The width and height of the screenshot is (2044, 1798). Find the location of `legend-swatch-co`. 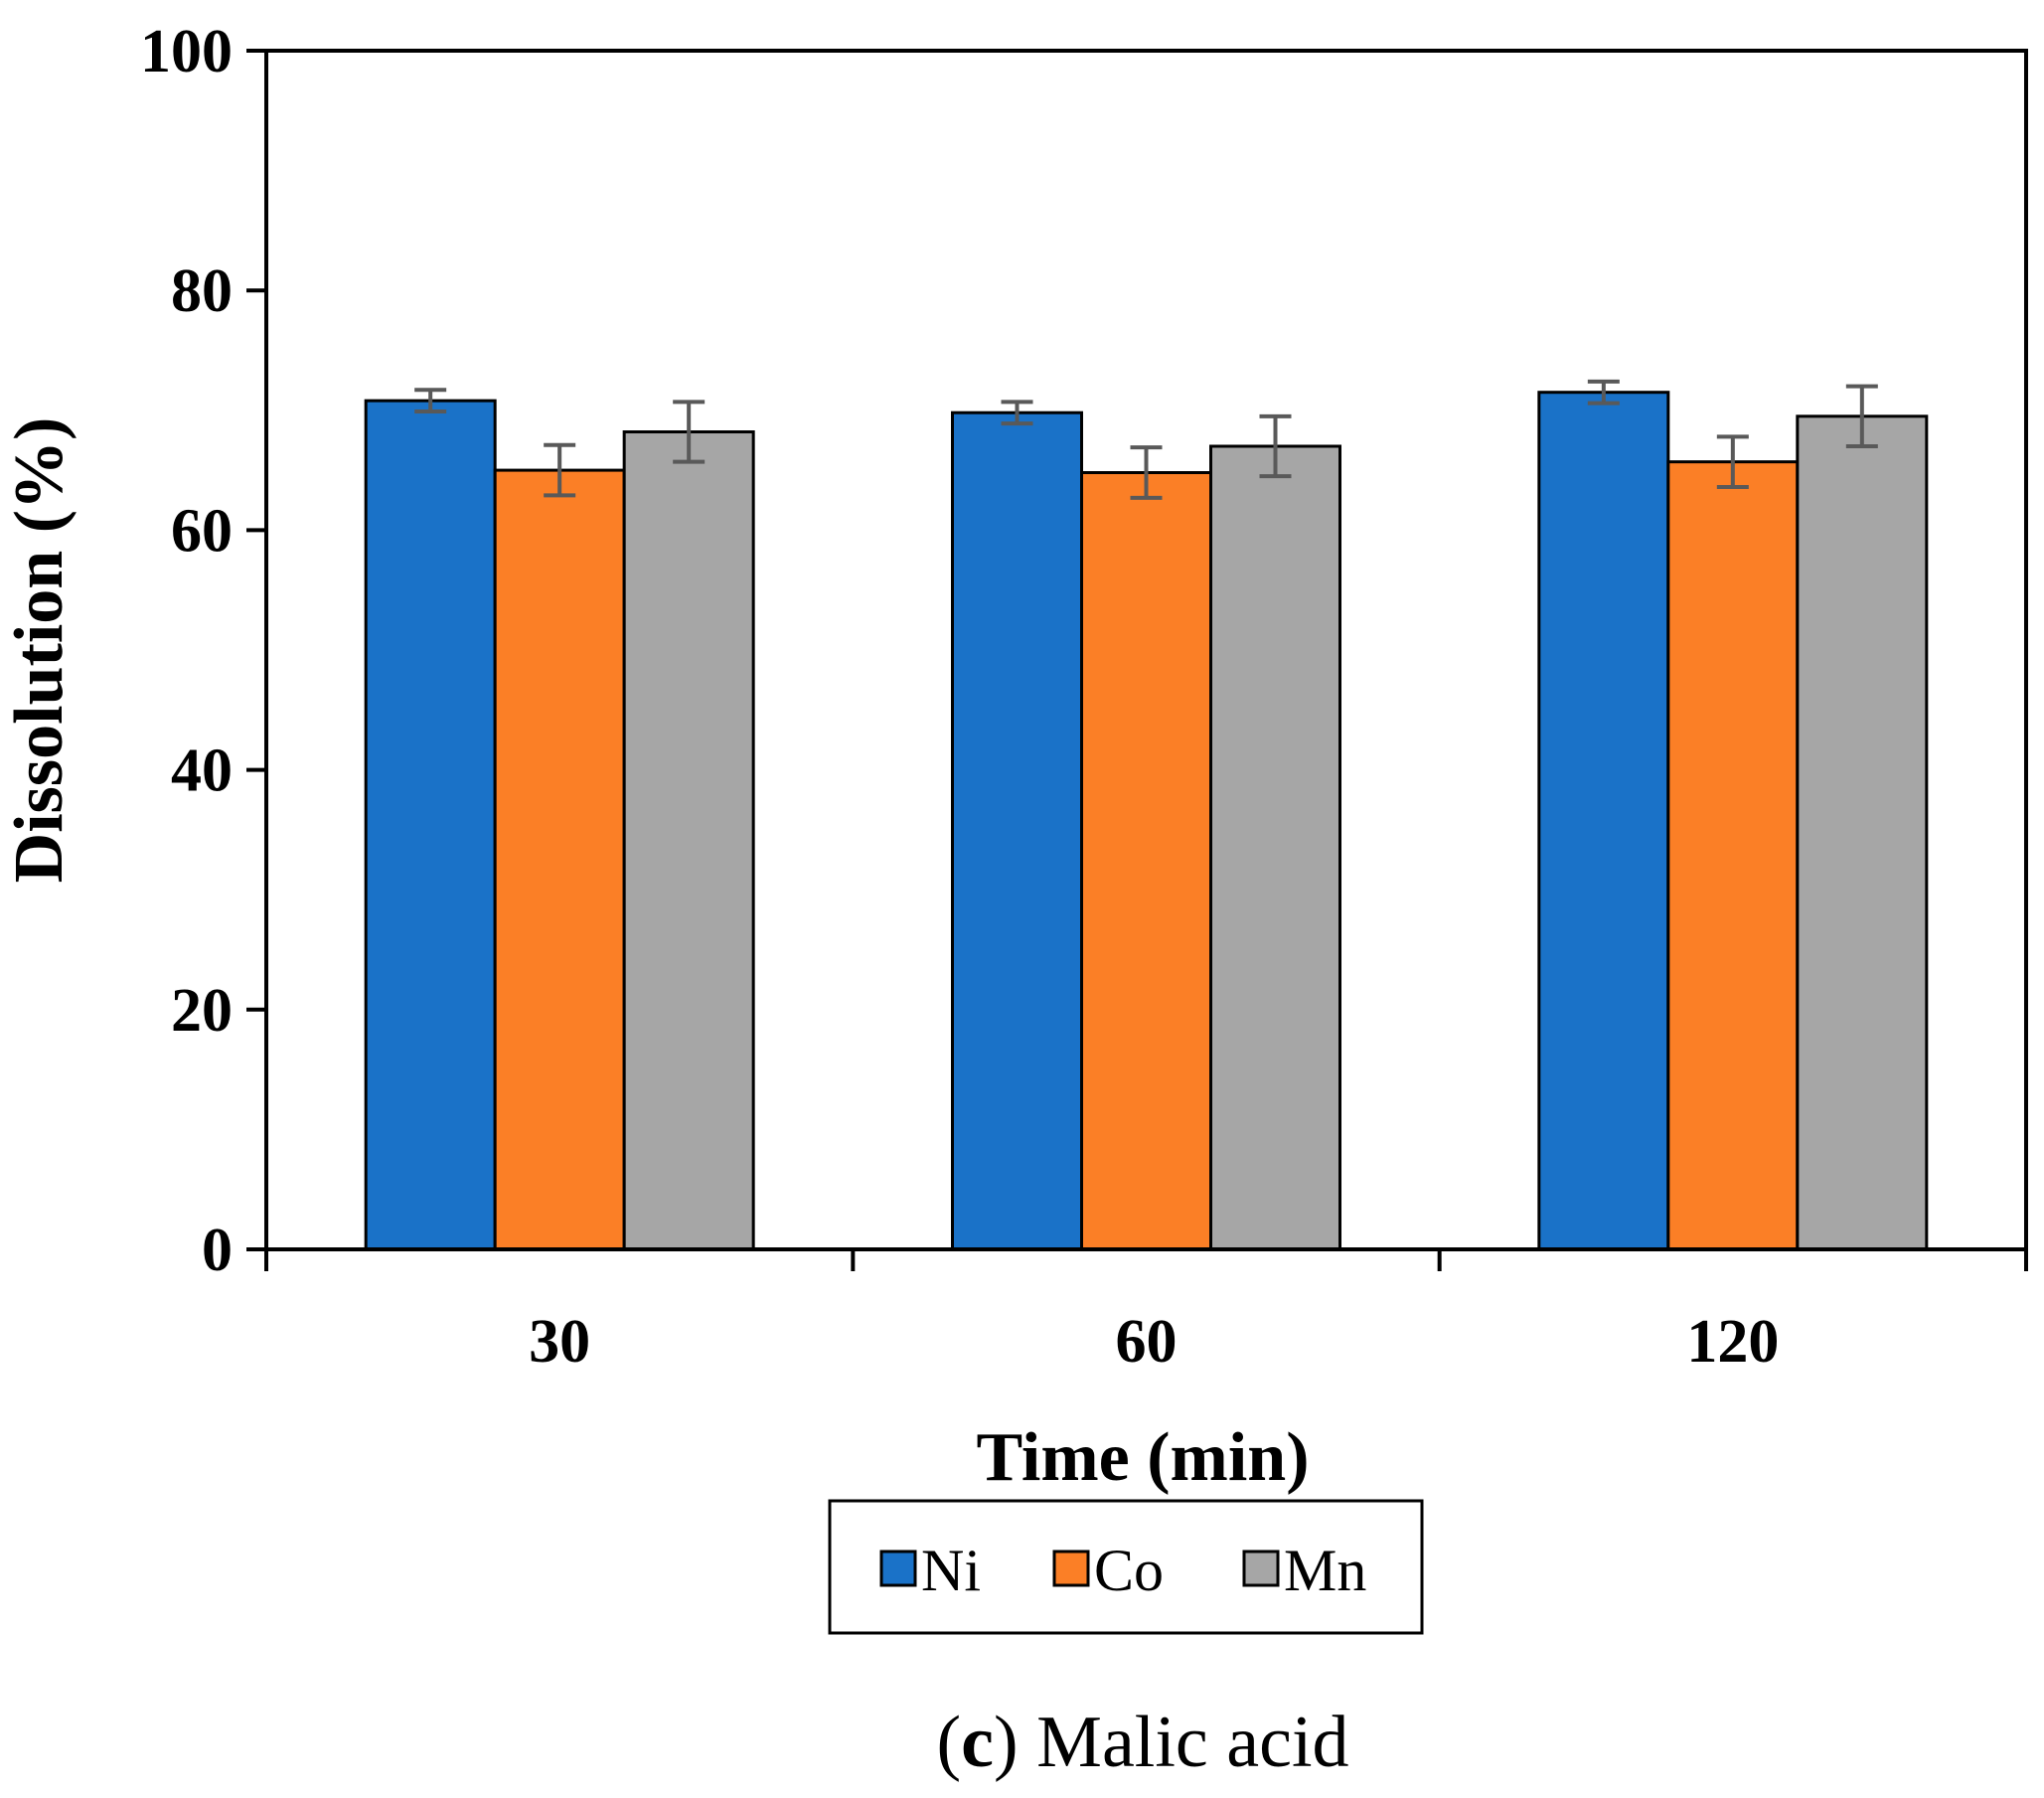

legend-swatch-co is located at coordinates (1071, 1569).